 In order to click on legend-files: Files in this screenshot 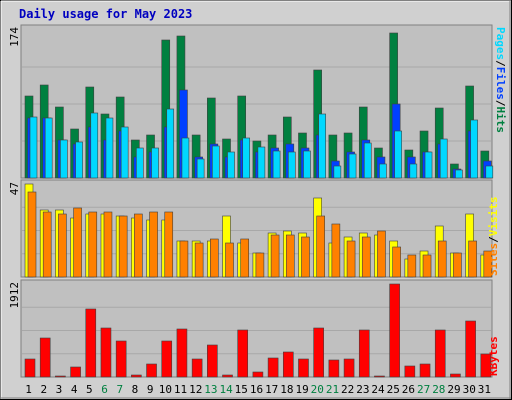, I will do `click(500, 83)`.